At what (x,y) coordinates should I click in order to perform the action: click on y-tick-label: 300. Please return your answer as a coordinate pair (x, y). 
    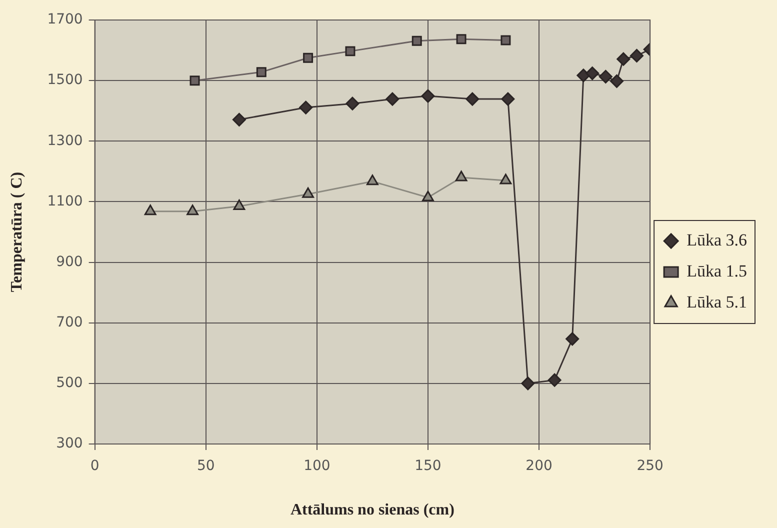
    Looking at the image, I should click on (69, 444).